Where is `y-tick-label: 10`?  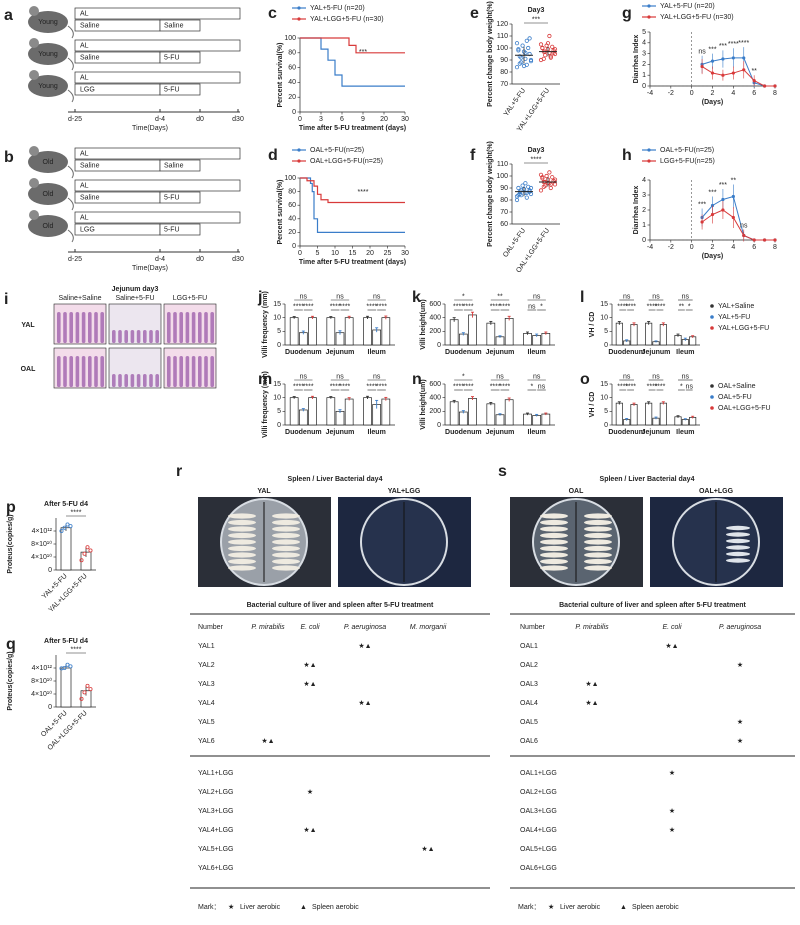 y-tick-label: 10 is located at coordinates (604, 398).